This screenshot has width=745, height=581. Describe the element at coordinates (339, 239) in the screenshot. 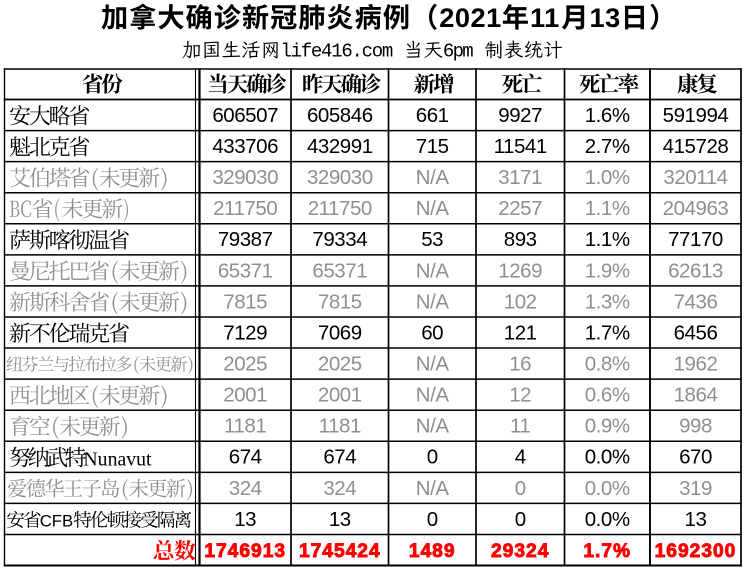

I see `svg-text: 79334` at that location.